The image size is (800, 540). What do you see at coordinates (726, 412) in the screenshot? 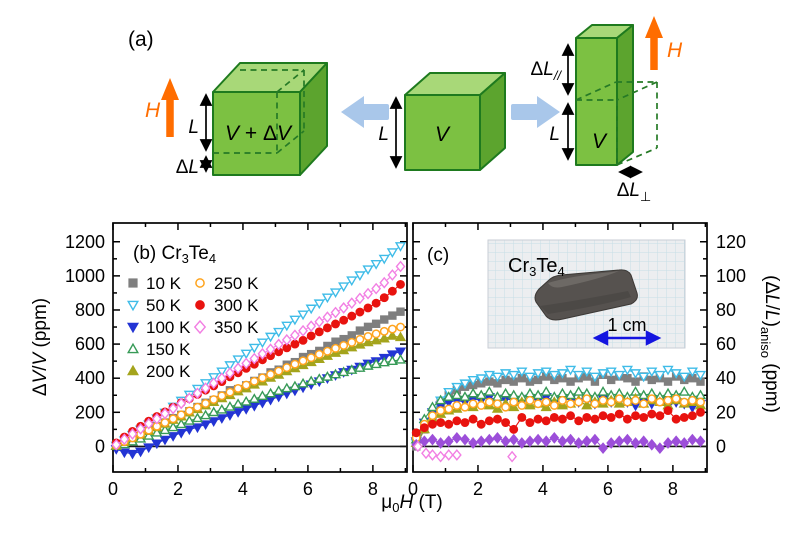
I see `svg-text: 20` at bounding box center [726, 412].